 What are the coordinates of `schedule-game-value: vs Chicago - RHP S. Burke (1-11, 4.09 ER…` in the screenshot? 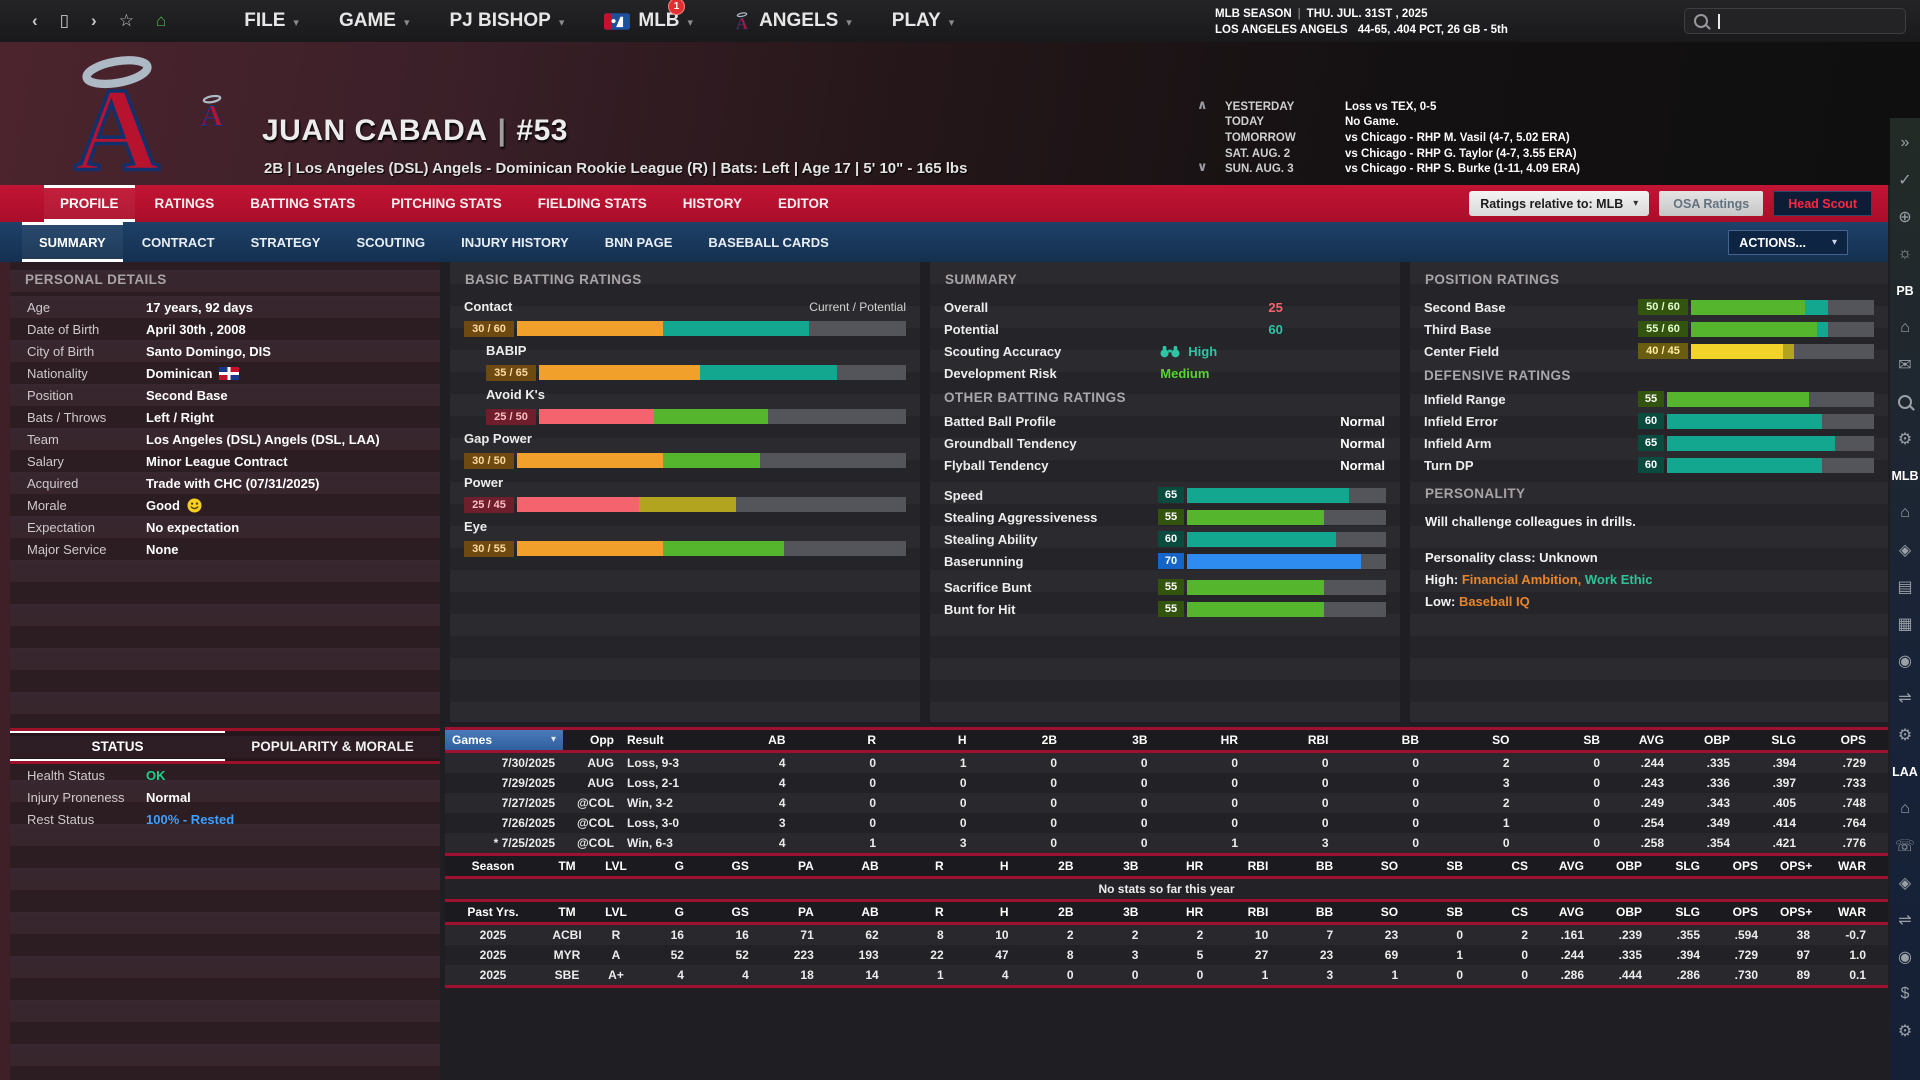 It's located at (1462, 169).